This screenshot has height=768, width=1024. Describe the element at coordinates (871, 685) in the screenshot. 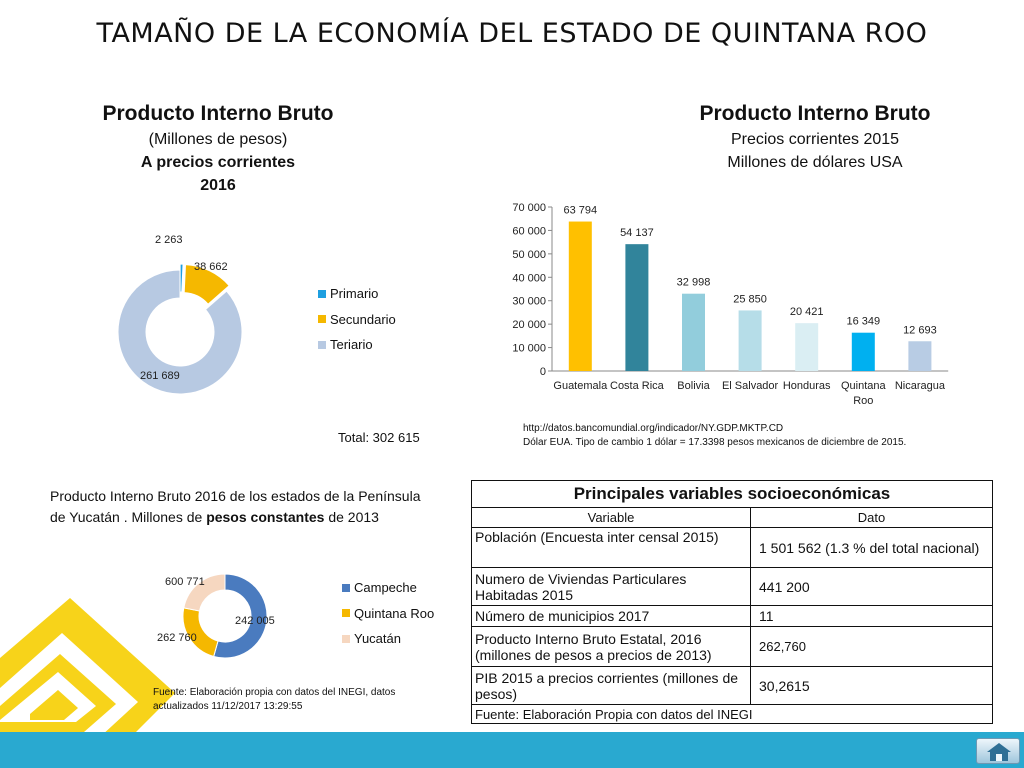

I see `table-cell-dato: 30,2615` at that location.